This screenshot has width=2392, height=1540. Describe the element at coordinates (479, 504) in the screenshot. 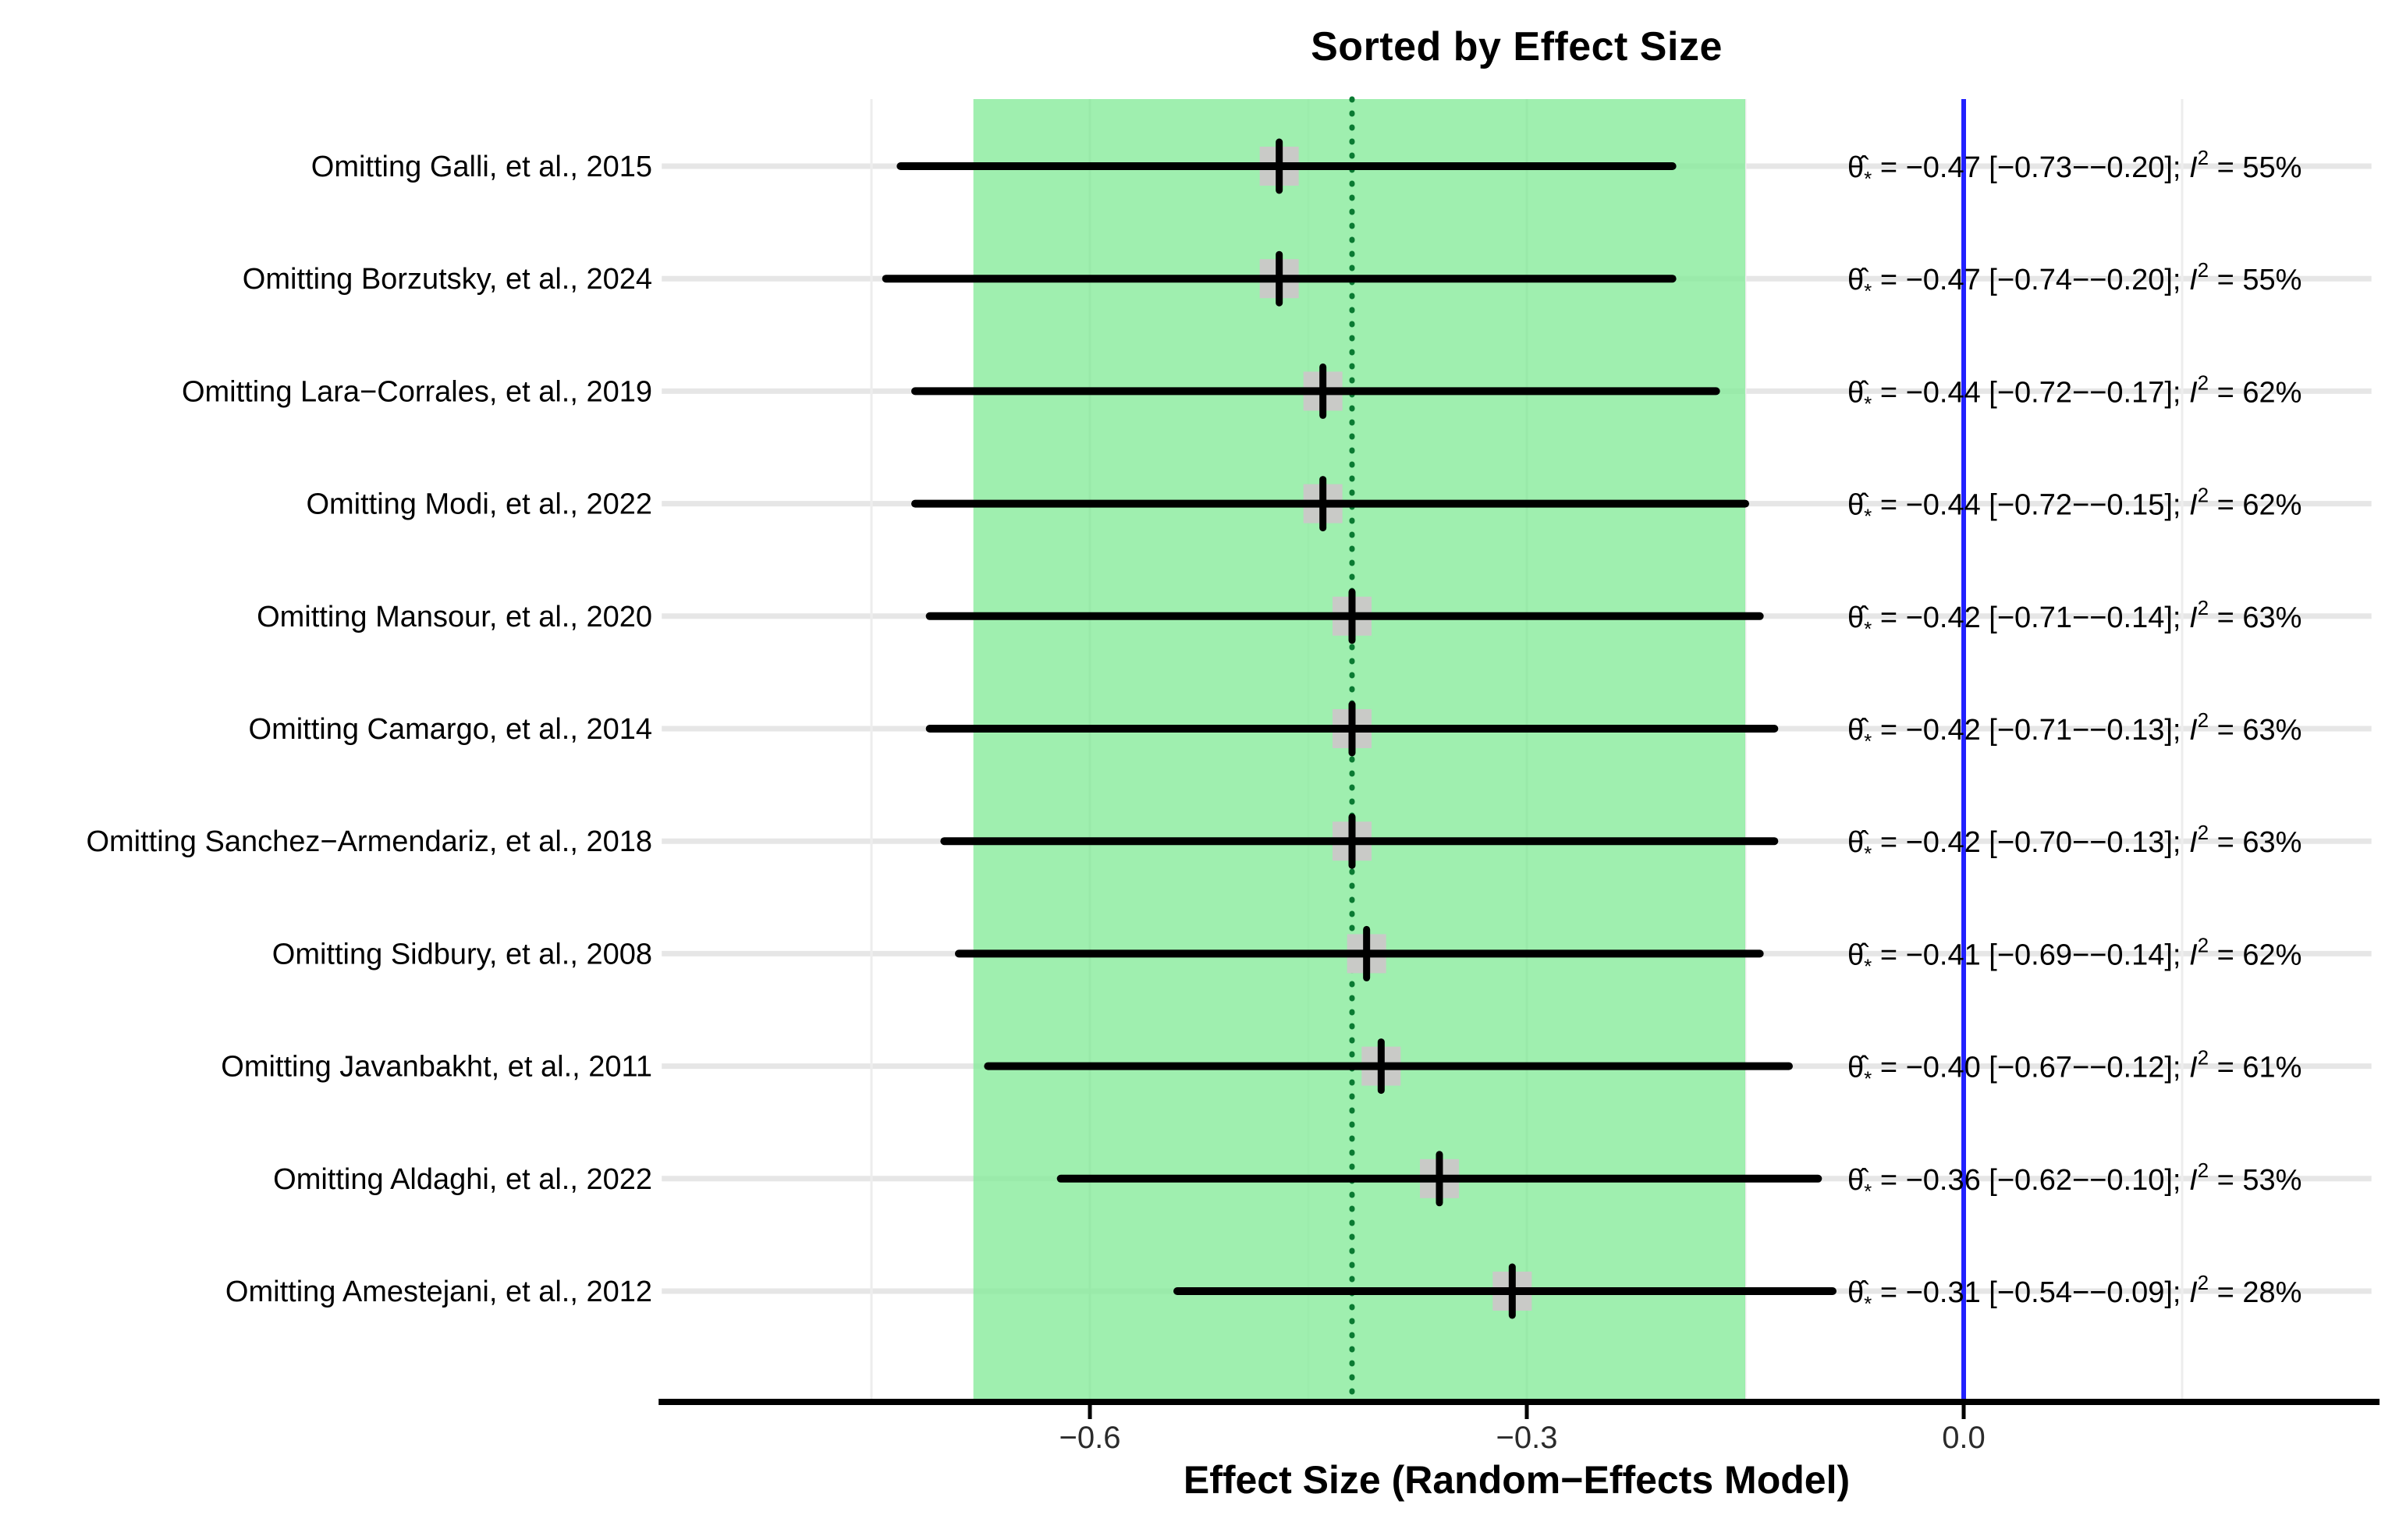

I see `study-label: Omitting Modi, et al., 2022` at that location.